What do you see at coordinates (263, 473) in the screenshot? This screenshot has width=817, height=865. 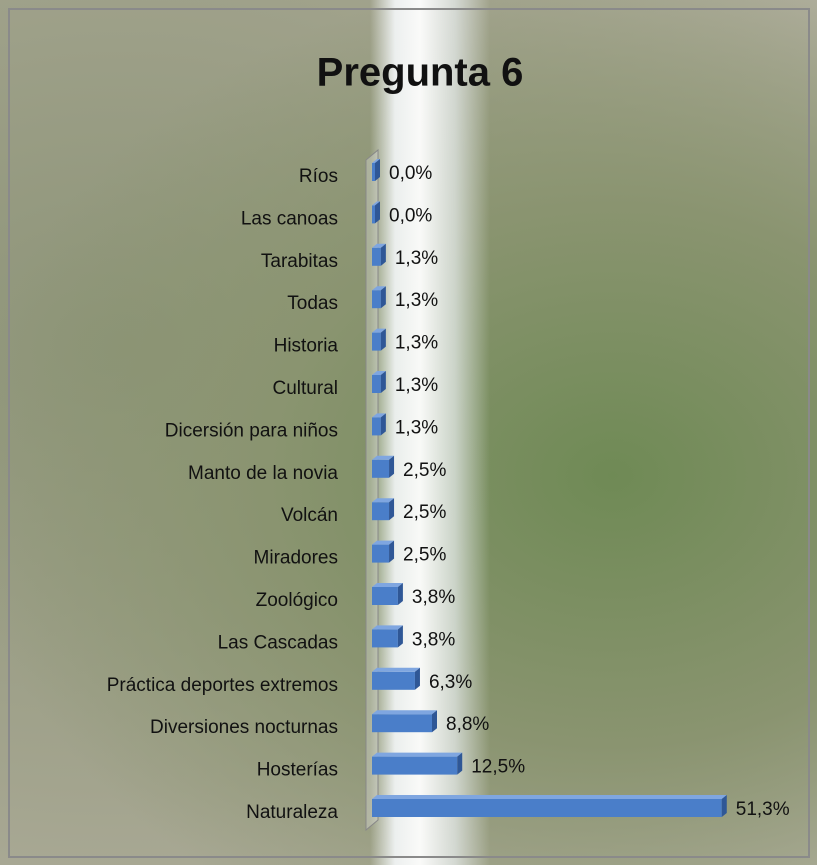 I see `y-tick-label: Manto de la novia` at bounding box center [263, 473].